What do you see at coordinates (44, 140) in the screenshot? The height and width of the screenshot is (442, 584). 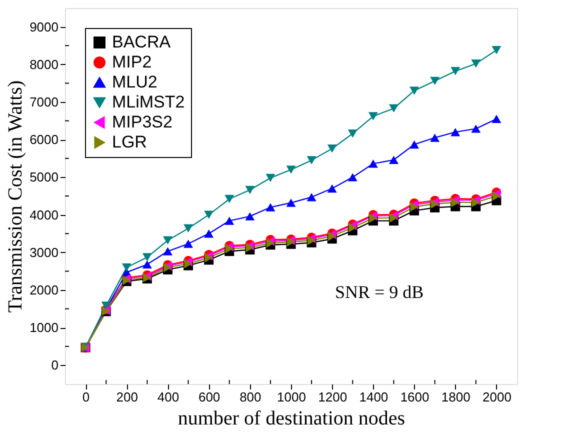 I see `y-tick-label: 6000` at bounding box center [44, 140].